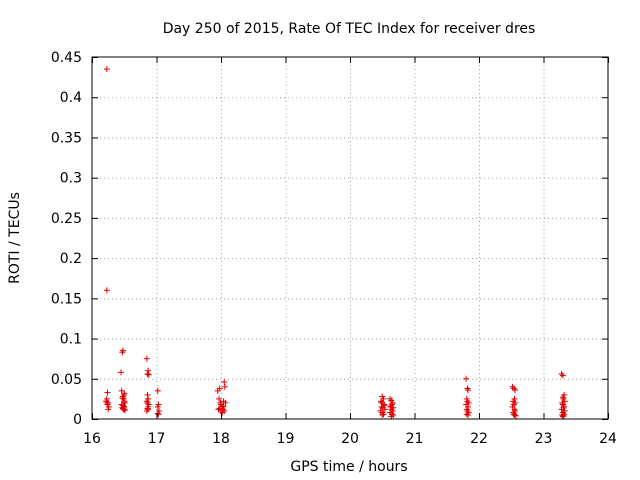 Image resolution: width=640 pixels, height=480 pixels. Describe the element at coordinates (15, 238) in the screenshot. I see `y-axis-label: ROTI / TECUs` at that location.